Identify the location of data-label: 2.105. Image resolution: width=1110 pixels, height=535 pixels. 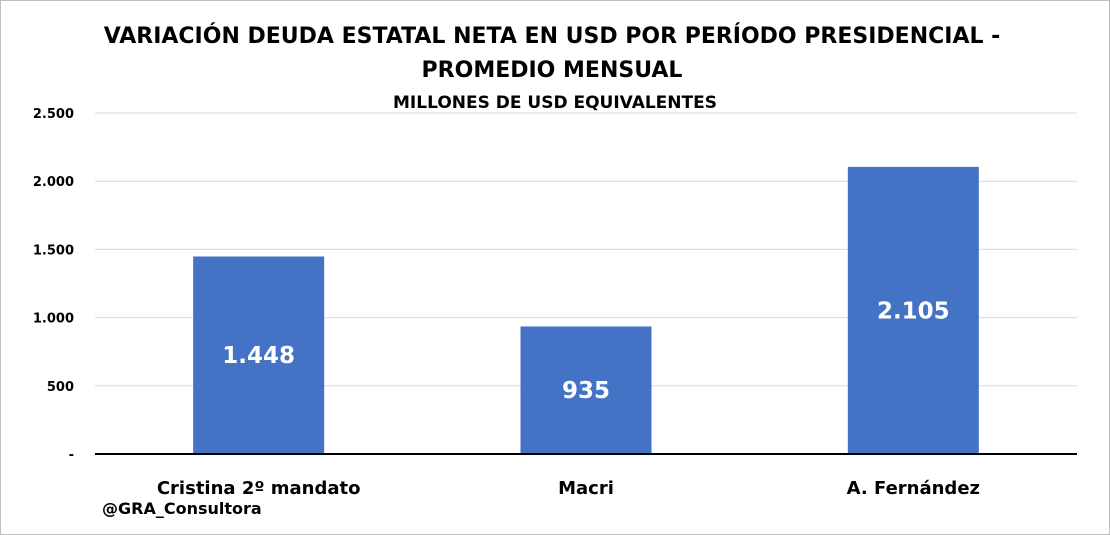
(913, 311).